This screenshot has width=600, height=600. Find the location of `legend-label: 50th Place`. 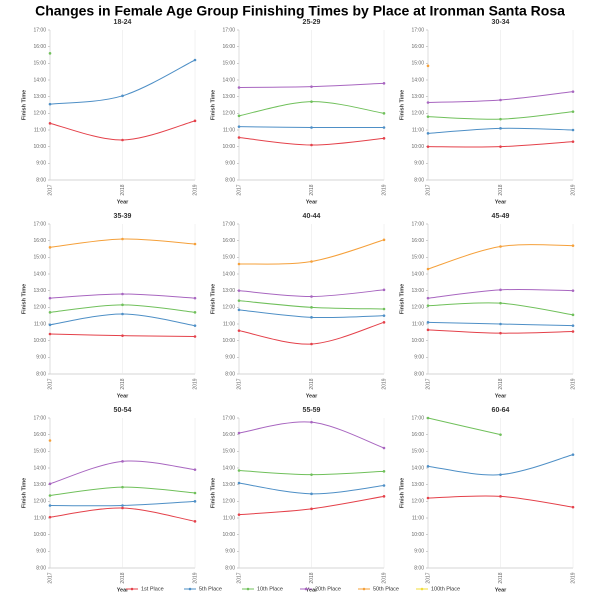

legend-label: 50th Place is located at coordinates (386, 589).